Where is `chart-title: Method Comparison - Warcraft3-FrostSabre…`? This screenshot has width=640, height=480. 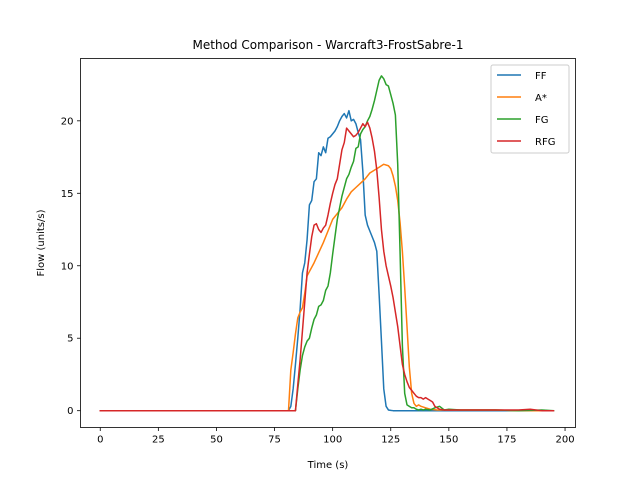
chart-title: Method Comparison - Warcraft3-FrostSabre… is located at coordinates (328, 45).